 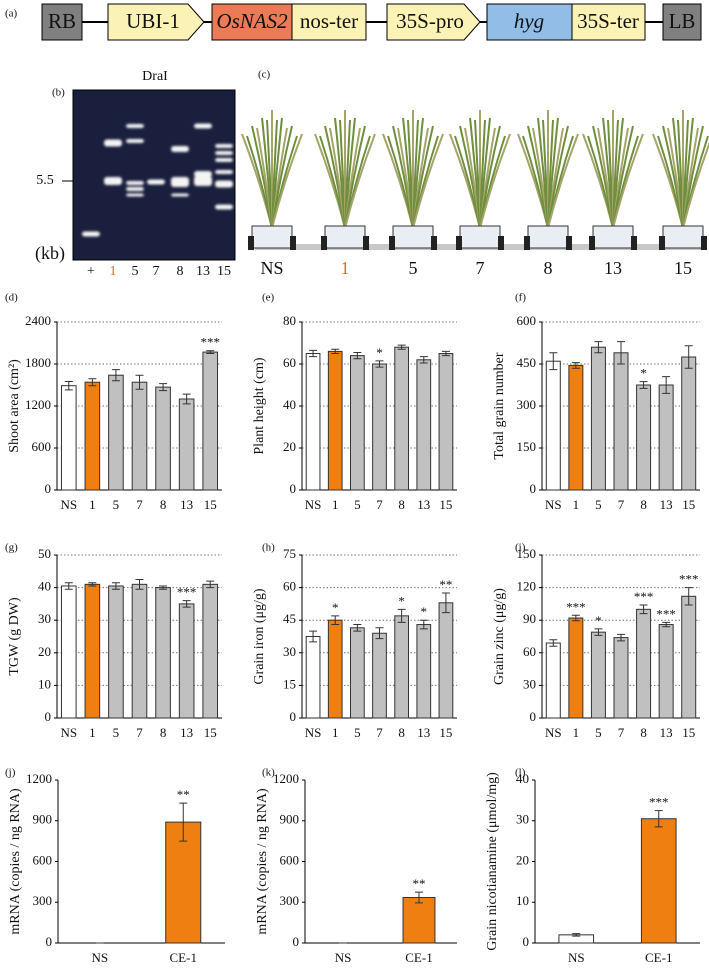 What do you see at coordinates (113, 271) in the screenshot?
I see `lane-label: 1` at bounding box center [113, 271].